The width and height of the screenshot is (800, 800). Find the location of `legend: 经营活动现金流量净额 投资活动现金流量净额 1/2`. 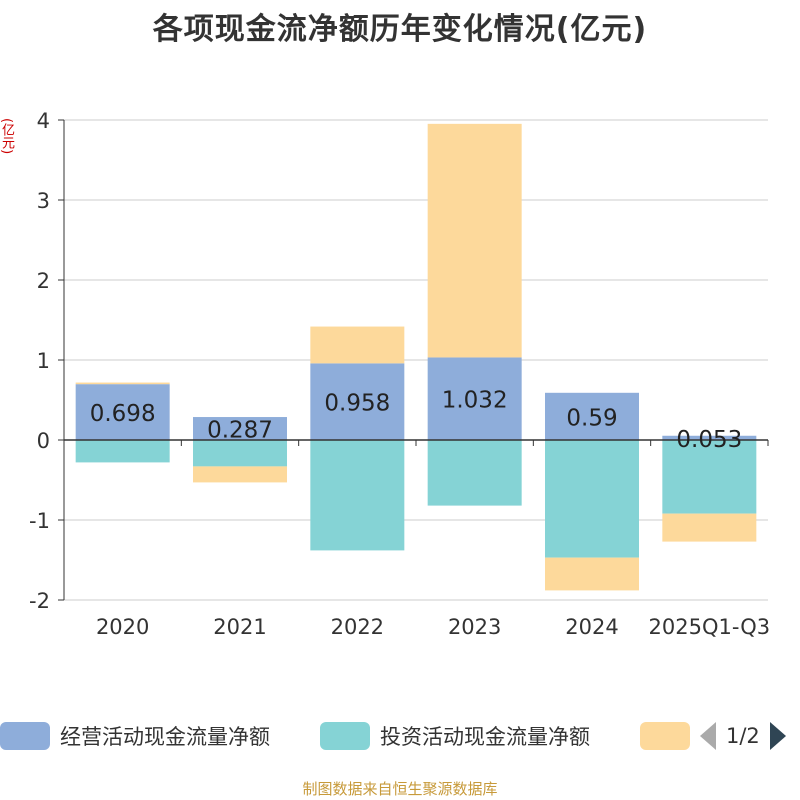

legend: 经营活动现金流量净额 投资活动现金流量净额 1/2 is located at coordinates (400, 736).